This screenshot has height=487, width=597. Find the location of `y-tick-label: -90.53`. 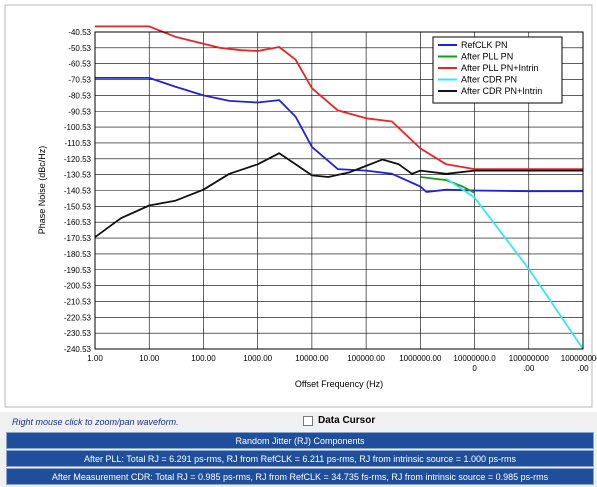

y-tick-label: -90.53 is located at coordinates (79, 111).